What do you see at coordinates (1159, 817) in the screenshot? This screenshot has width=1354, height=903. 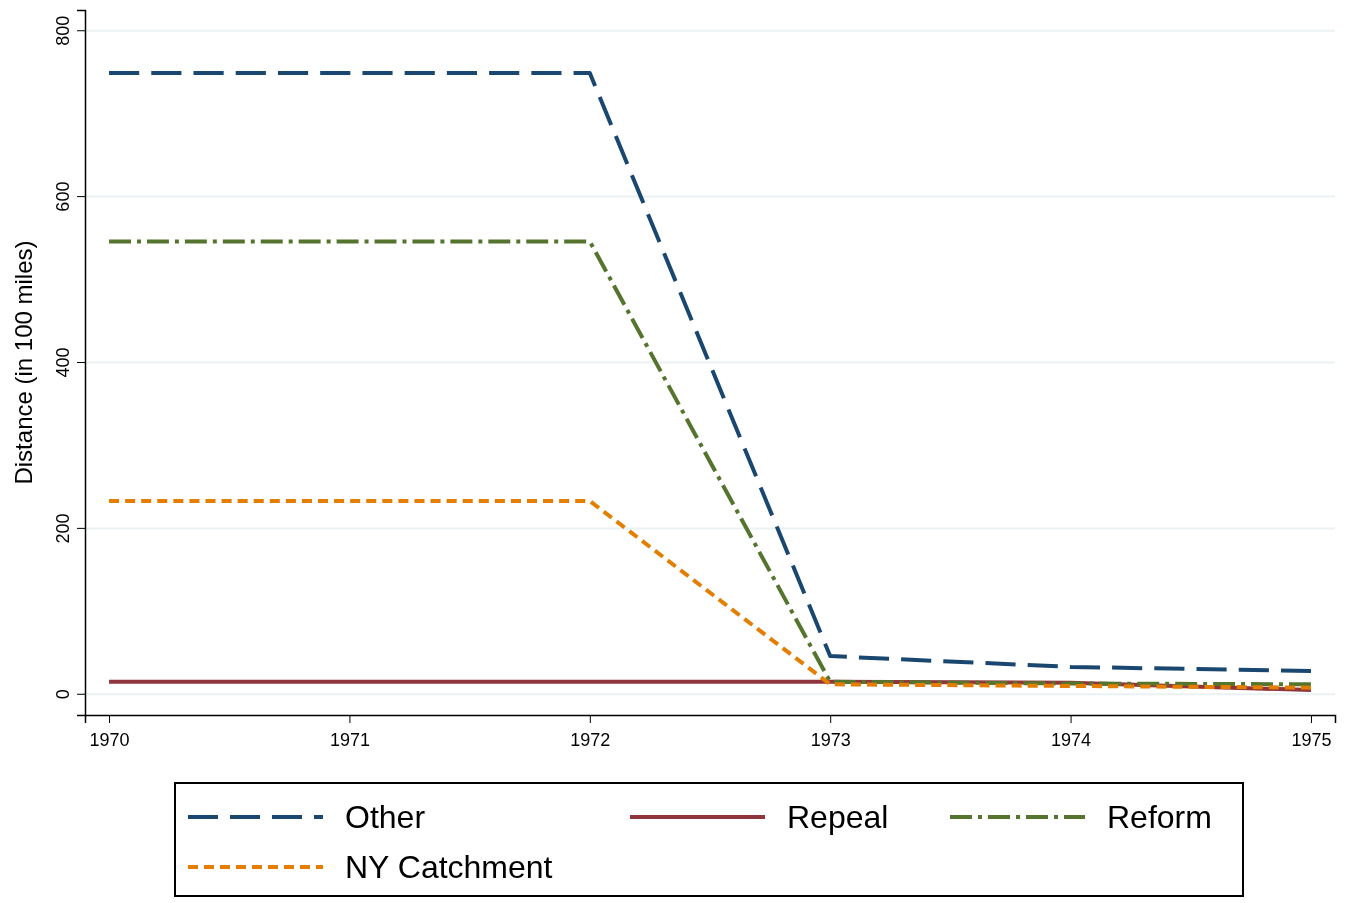 I see `legend-label: Reform` at bounding box center [1159, 817].